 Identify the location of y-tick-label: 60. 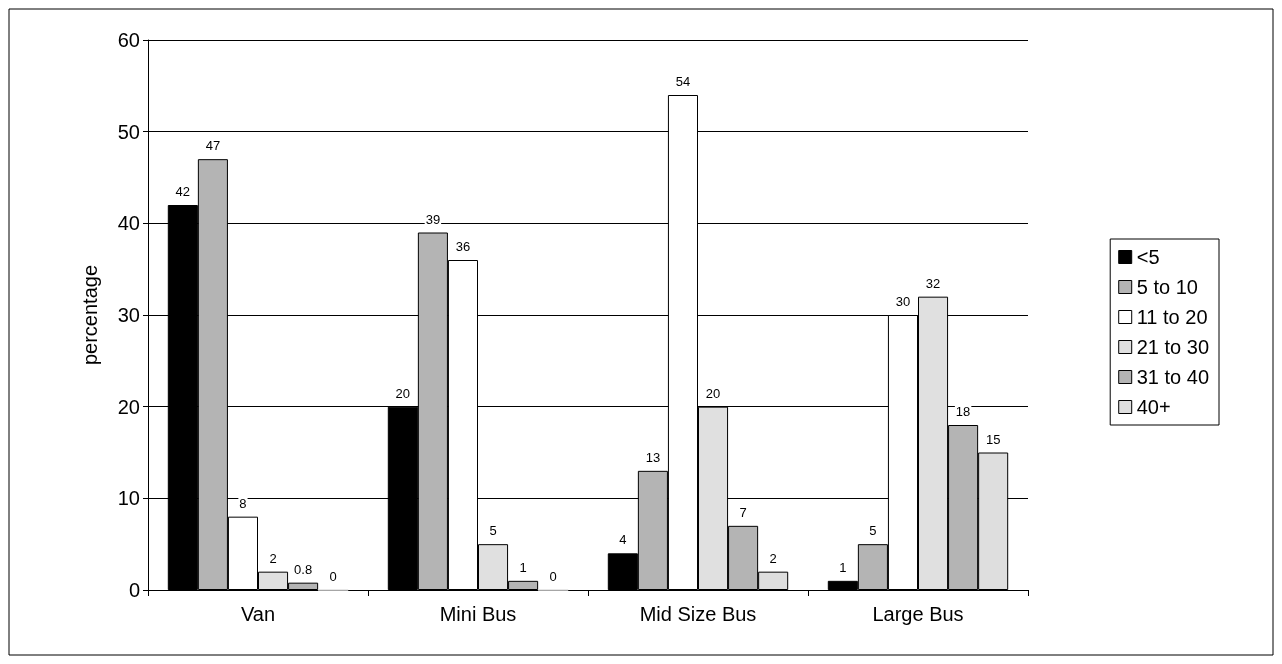
(128, 40).